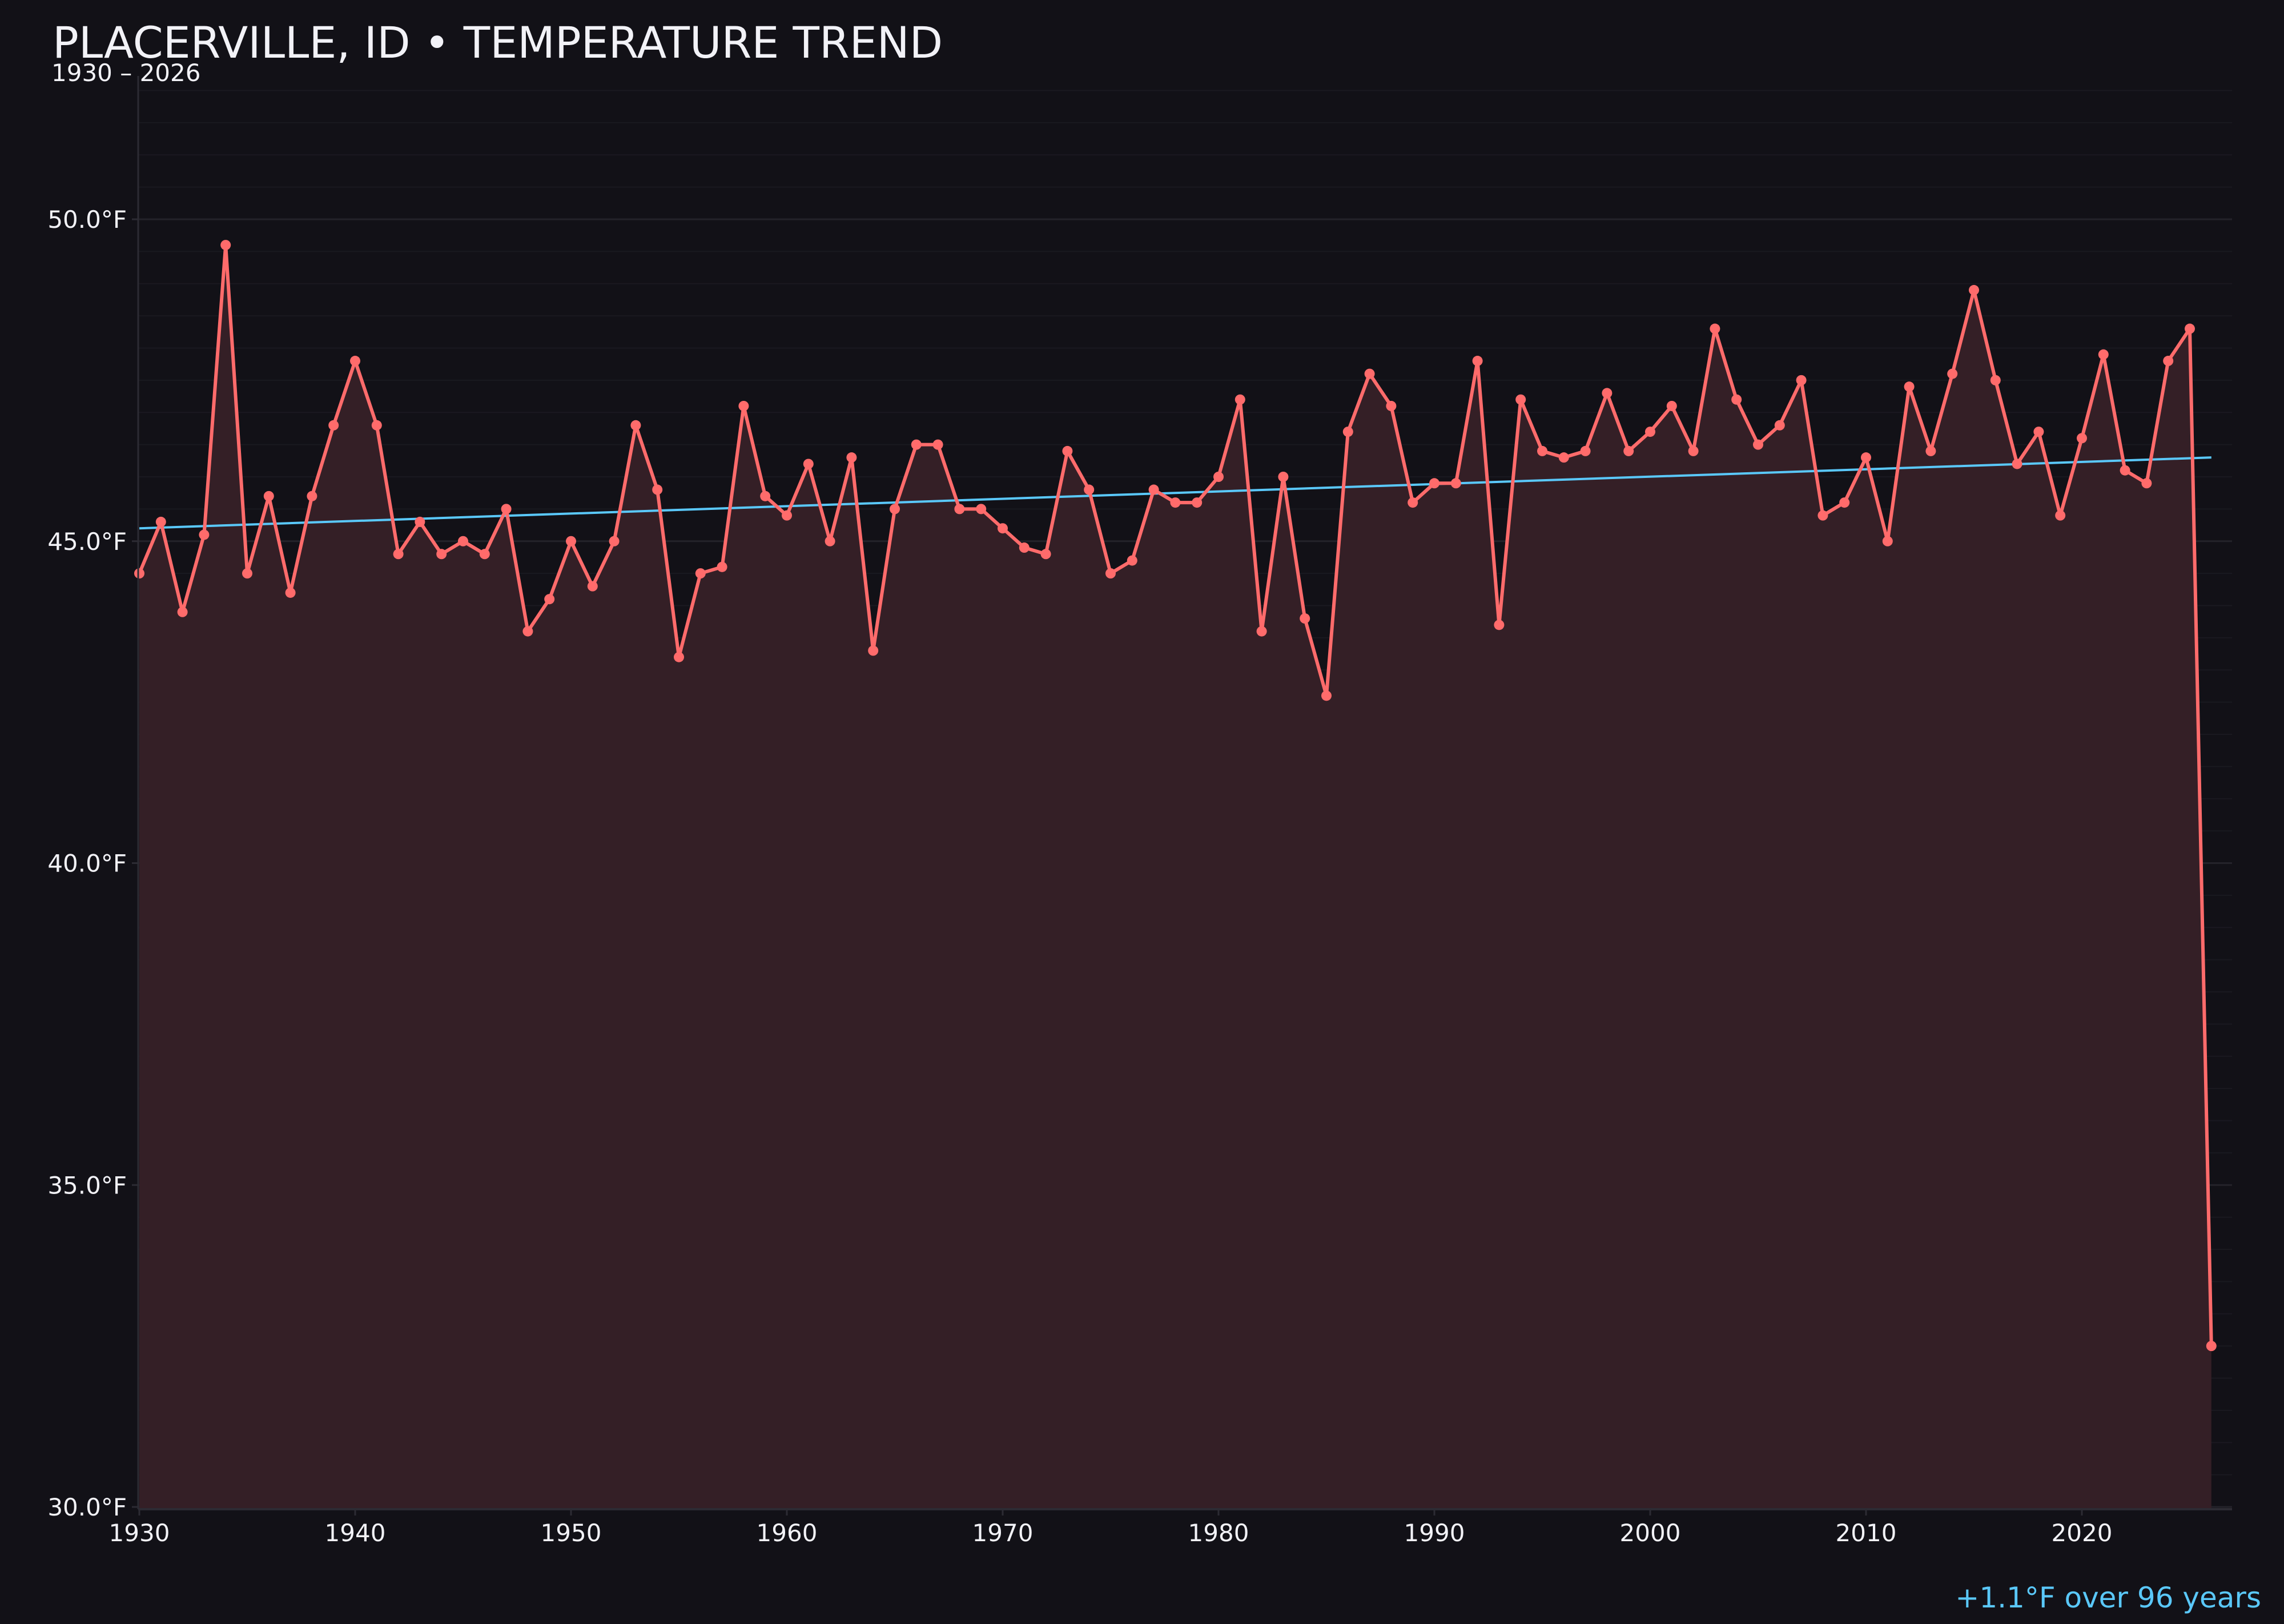 Image resolution: width=2284 pixels, height=1624 pixels. Describe the element at coordinates (247, 573) in the screenshot. I see `data-point-1935` at that location.